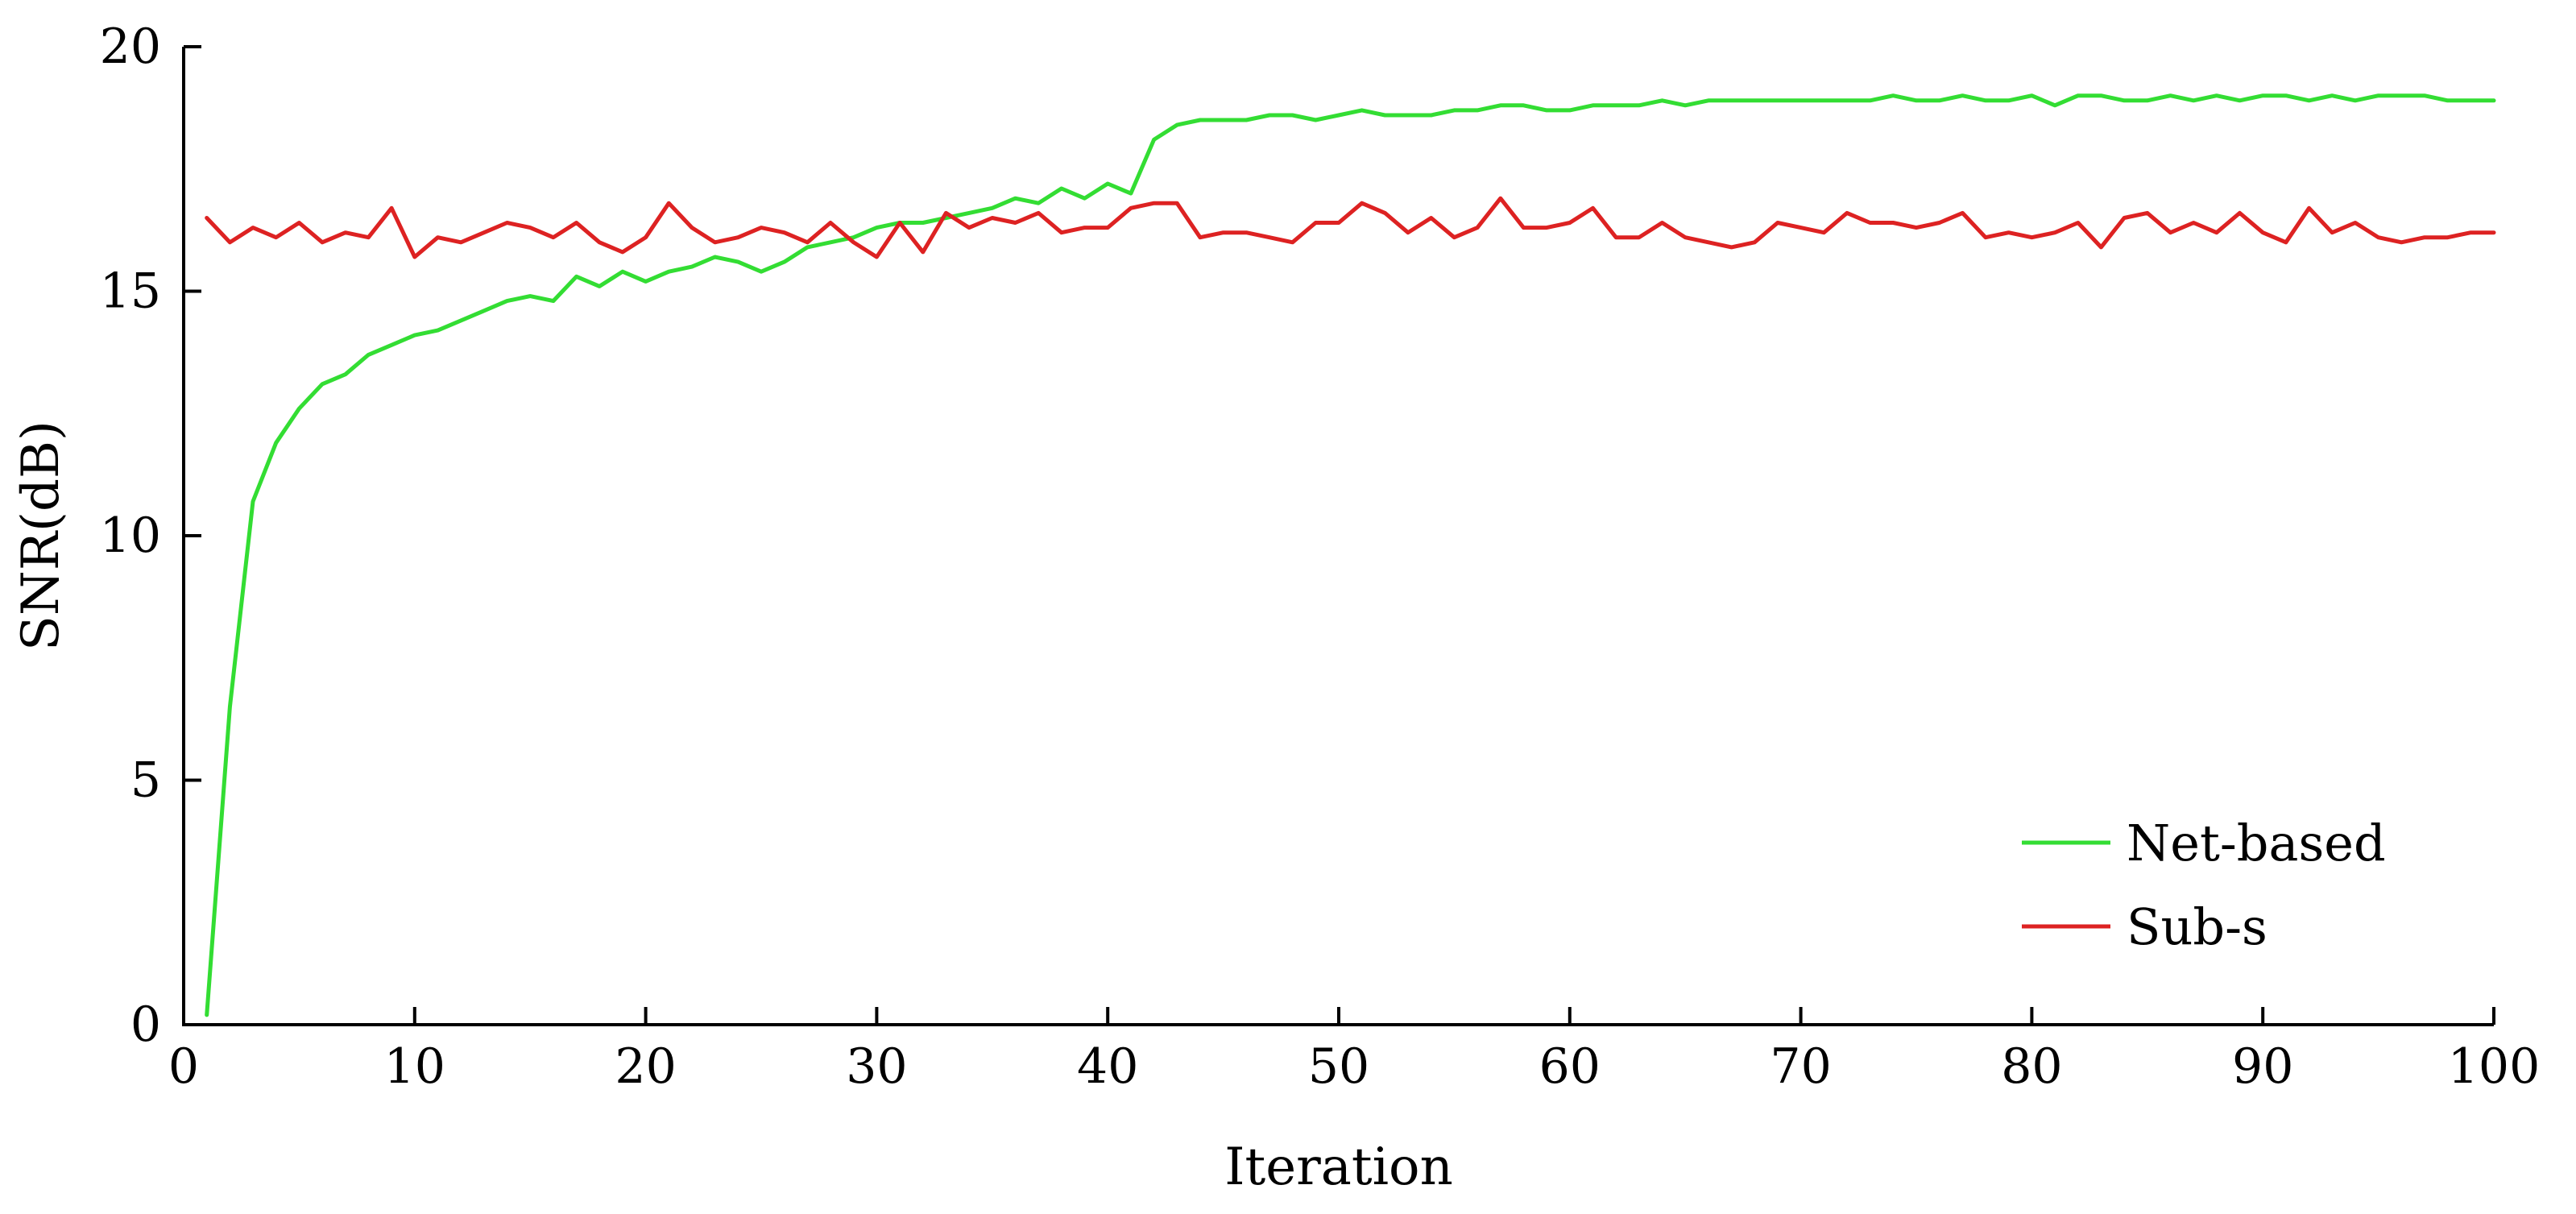 This screenshot has height=1214, width=2576. I want to click on x-tick-label: 20, so click(645, 1066).